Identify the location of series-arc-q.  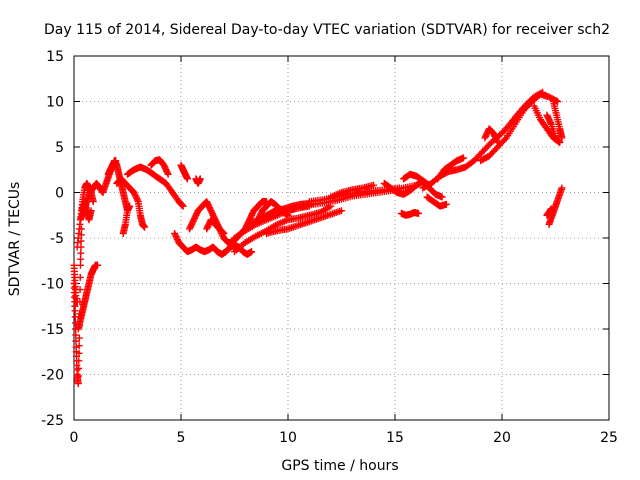
(283, 229).